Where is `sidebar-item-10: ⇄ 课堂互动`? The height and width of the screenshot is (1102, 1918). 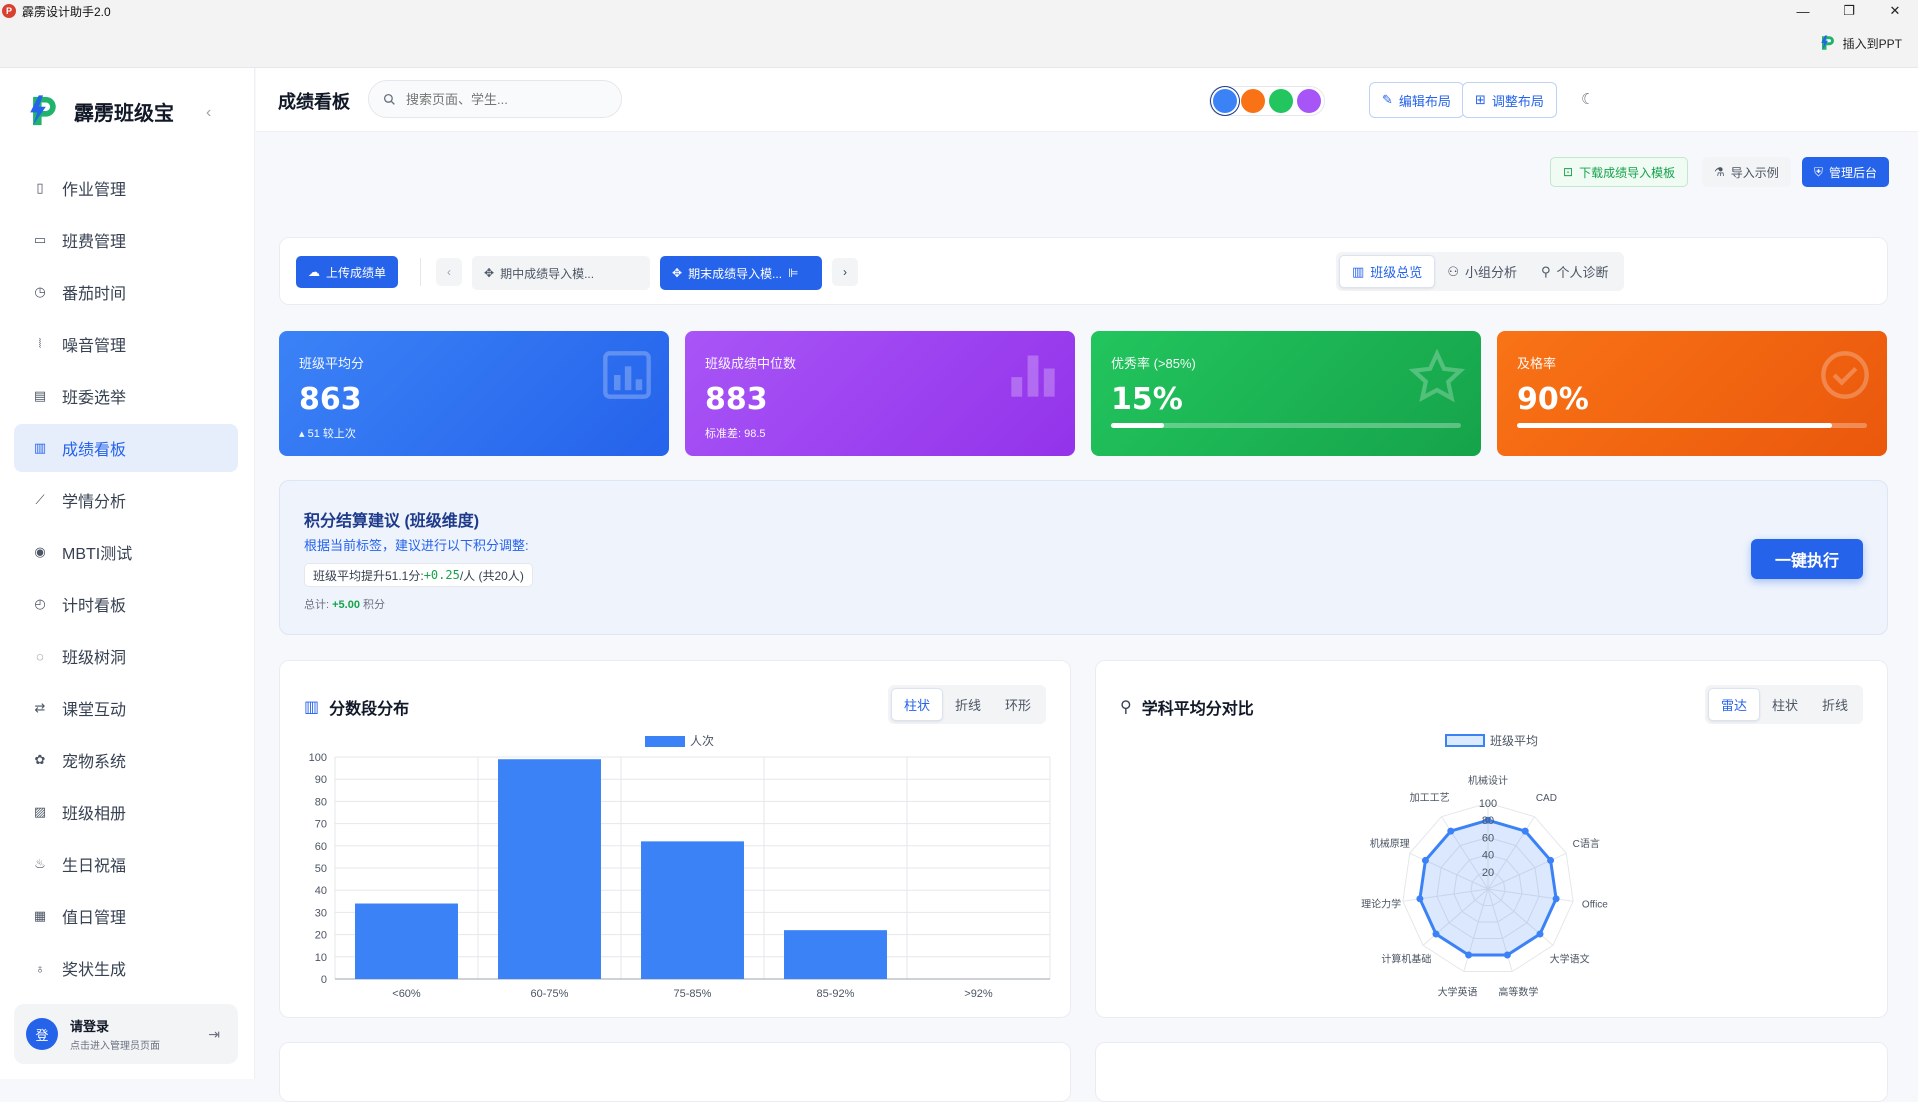 sidebar-item-10: ⇄ 课堂互动 is located at coordinates (126, 708).